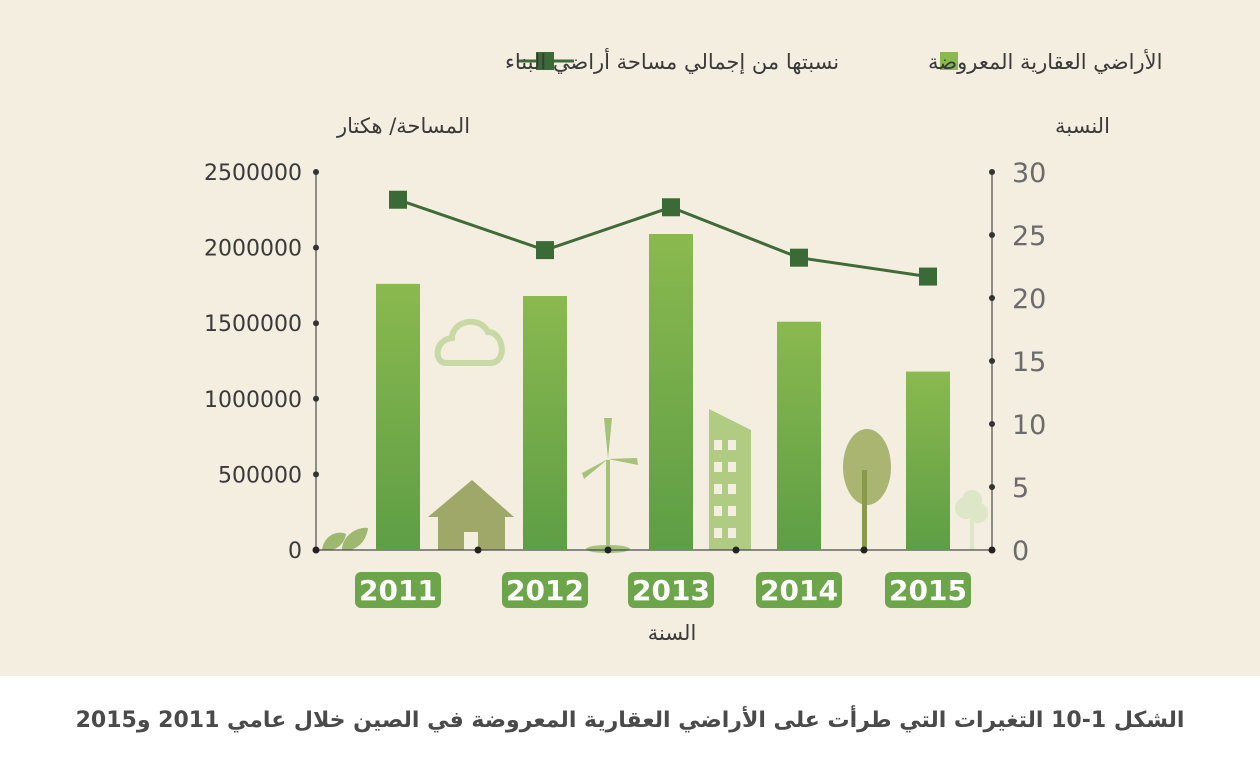 The height and width of the screenshot is (764, 1260). Describe the element at coordinates (546, 61) in the screenshot. I see `legend-line-swatch` at that location.